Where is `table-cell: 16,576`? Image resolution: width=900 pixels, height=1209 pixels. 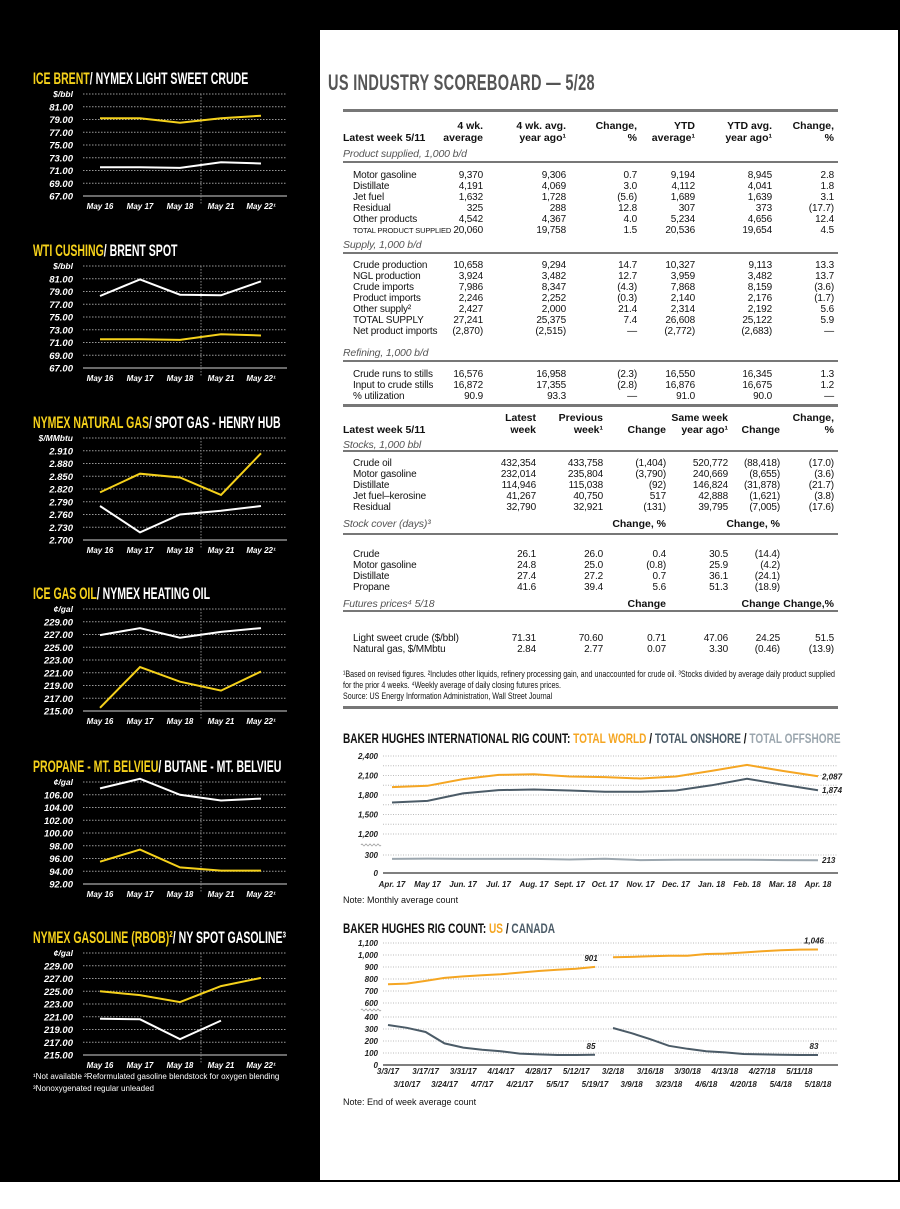 table-cell: 16,576 is located at coordinates (468, 374).